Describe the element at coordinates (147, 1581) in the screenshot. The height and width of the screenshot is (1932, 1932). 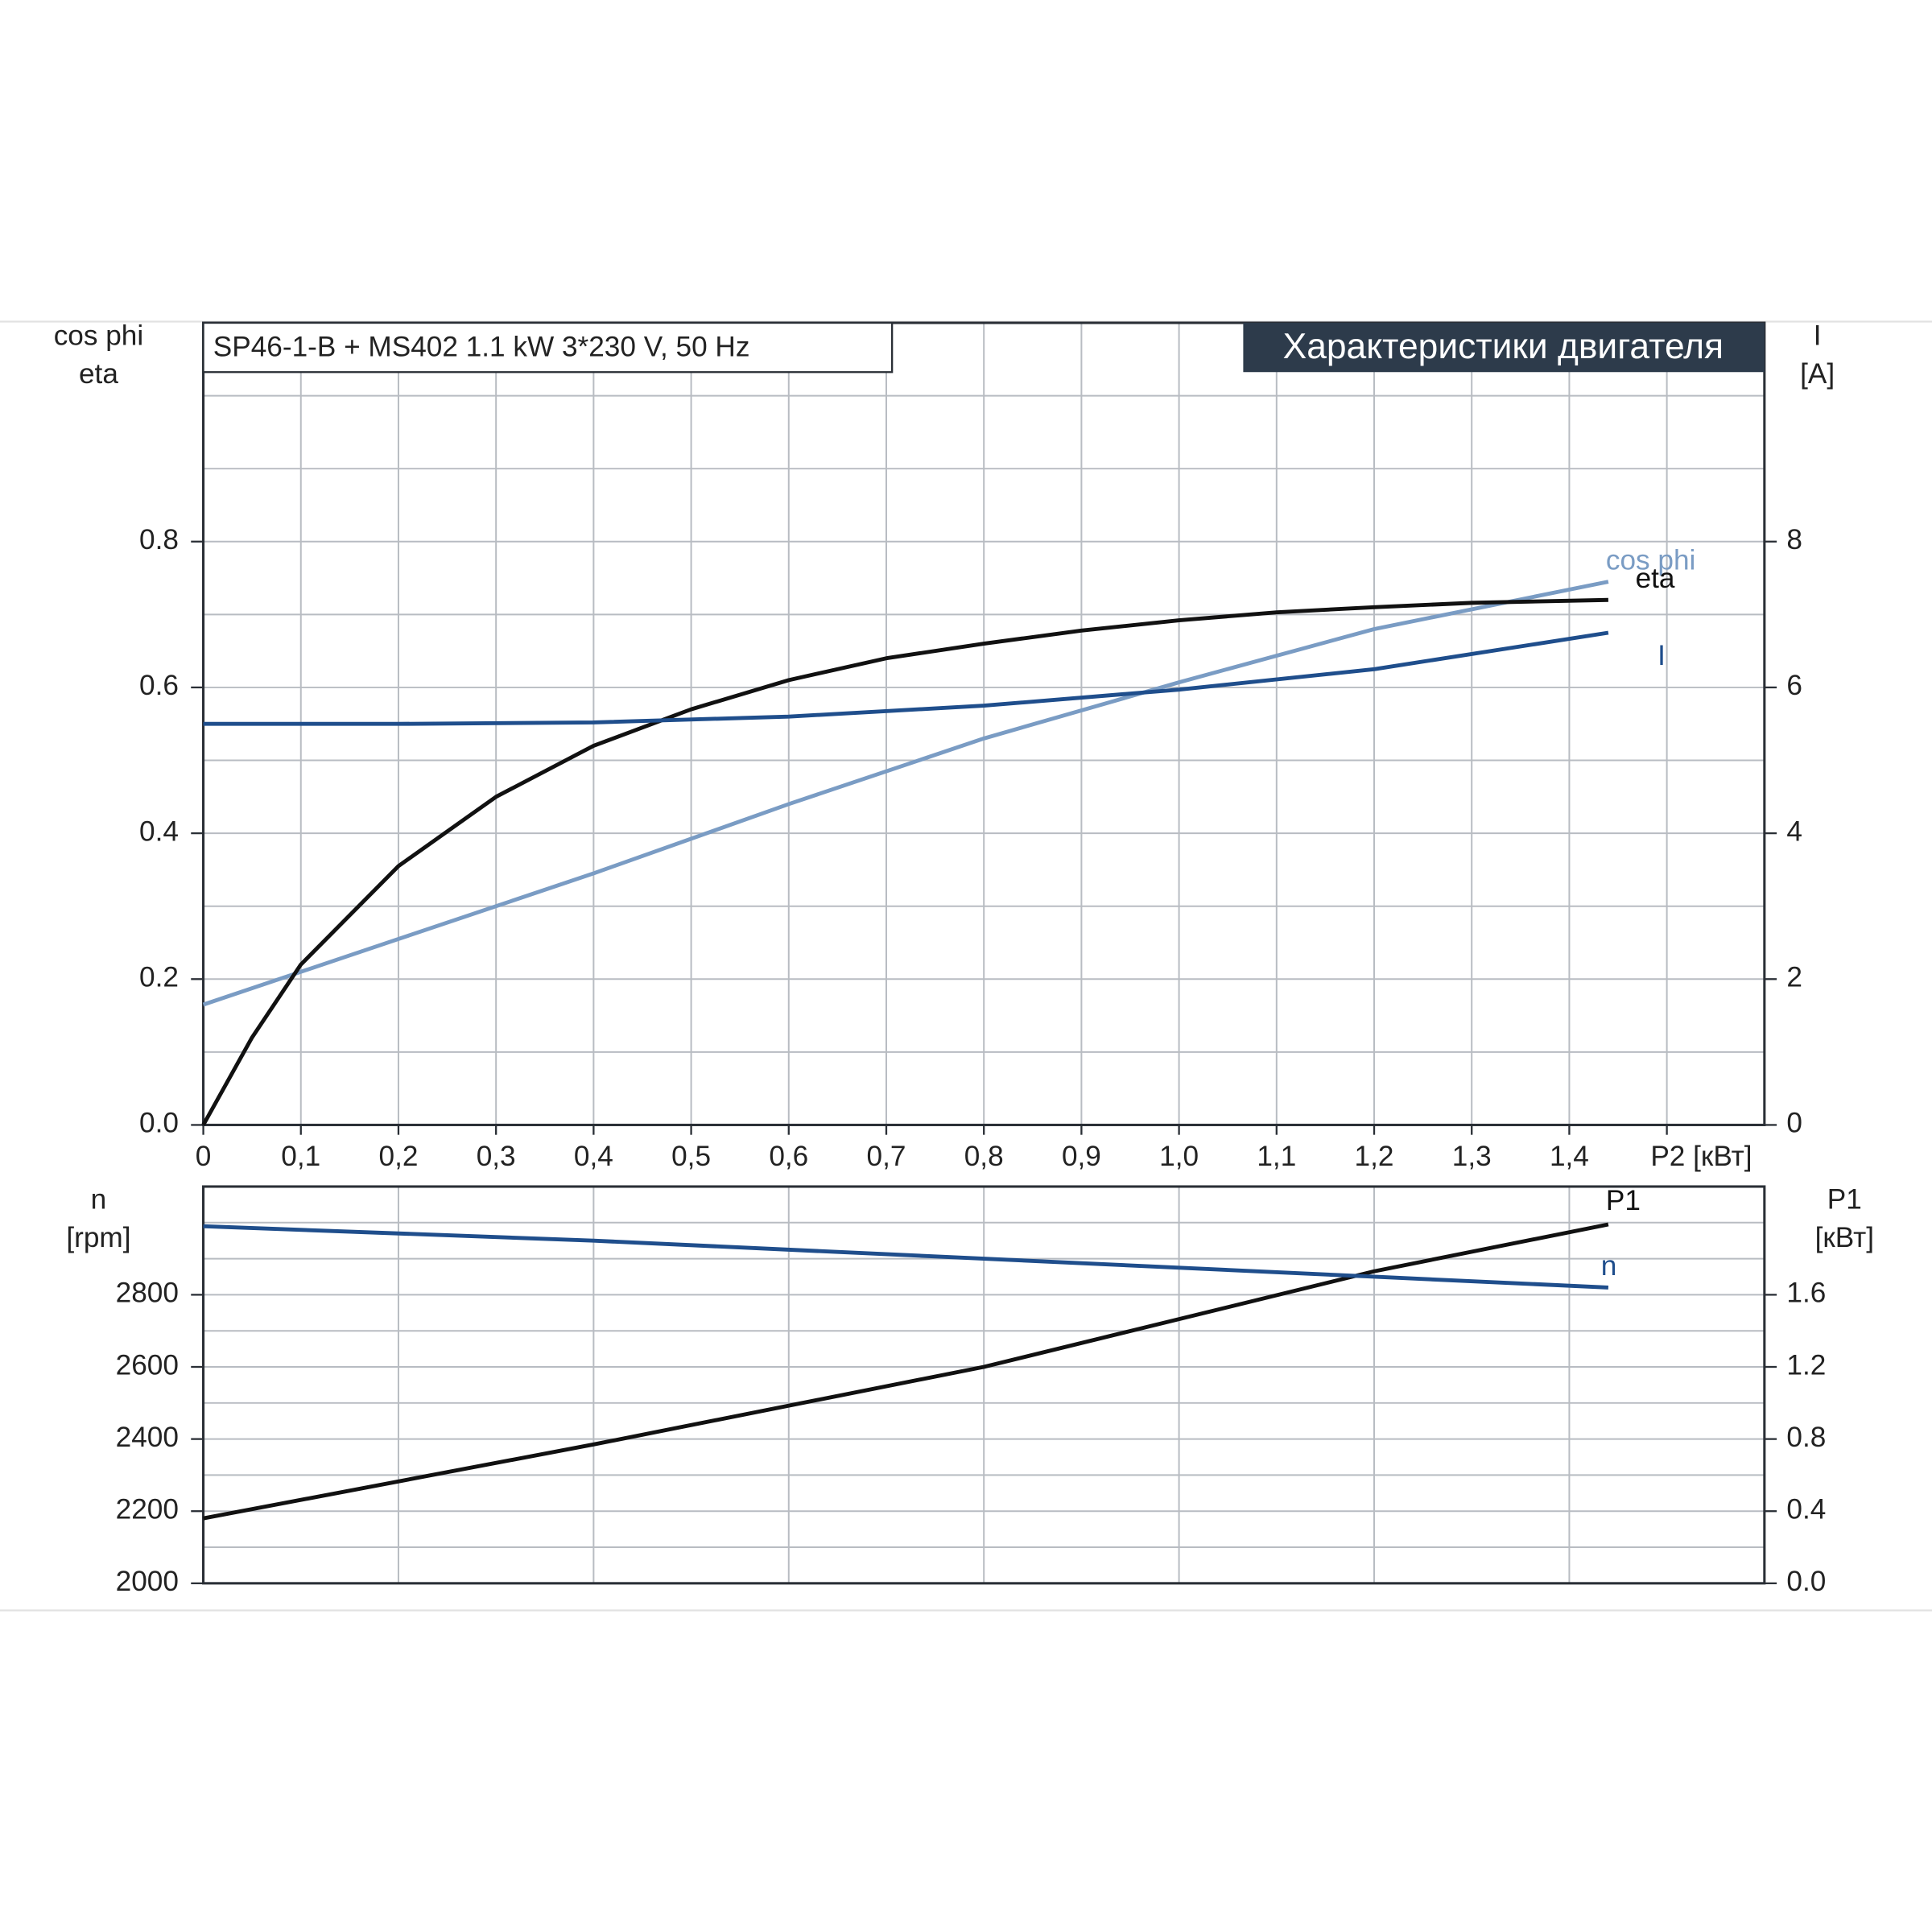
I see `y-tick-label: 2000` at that location.